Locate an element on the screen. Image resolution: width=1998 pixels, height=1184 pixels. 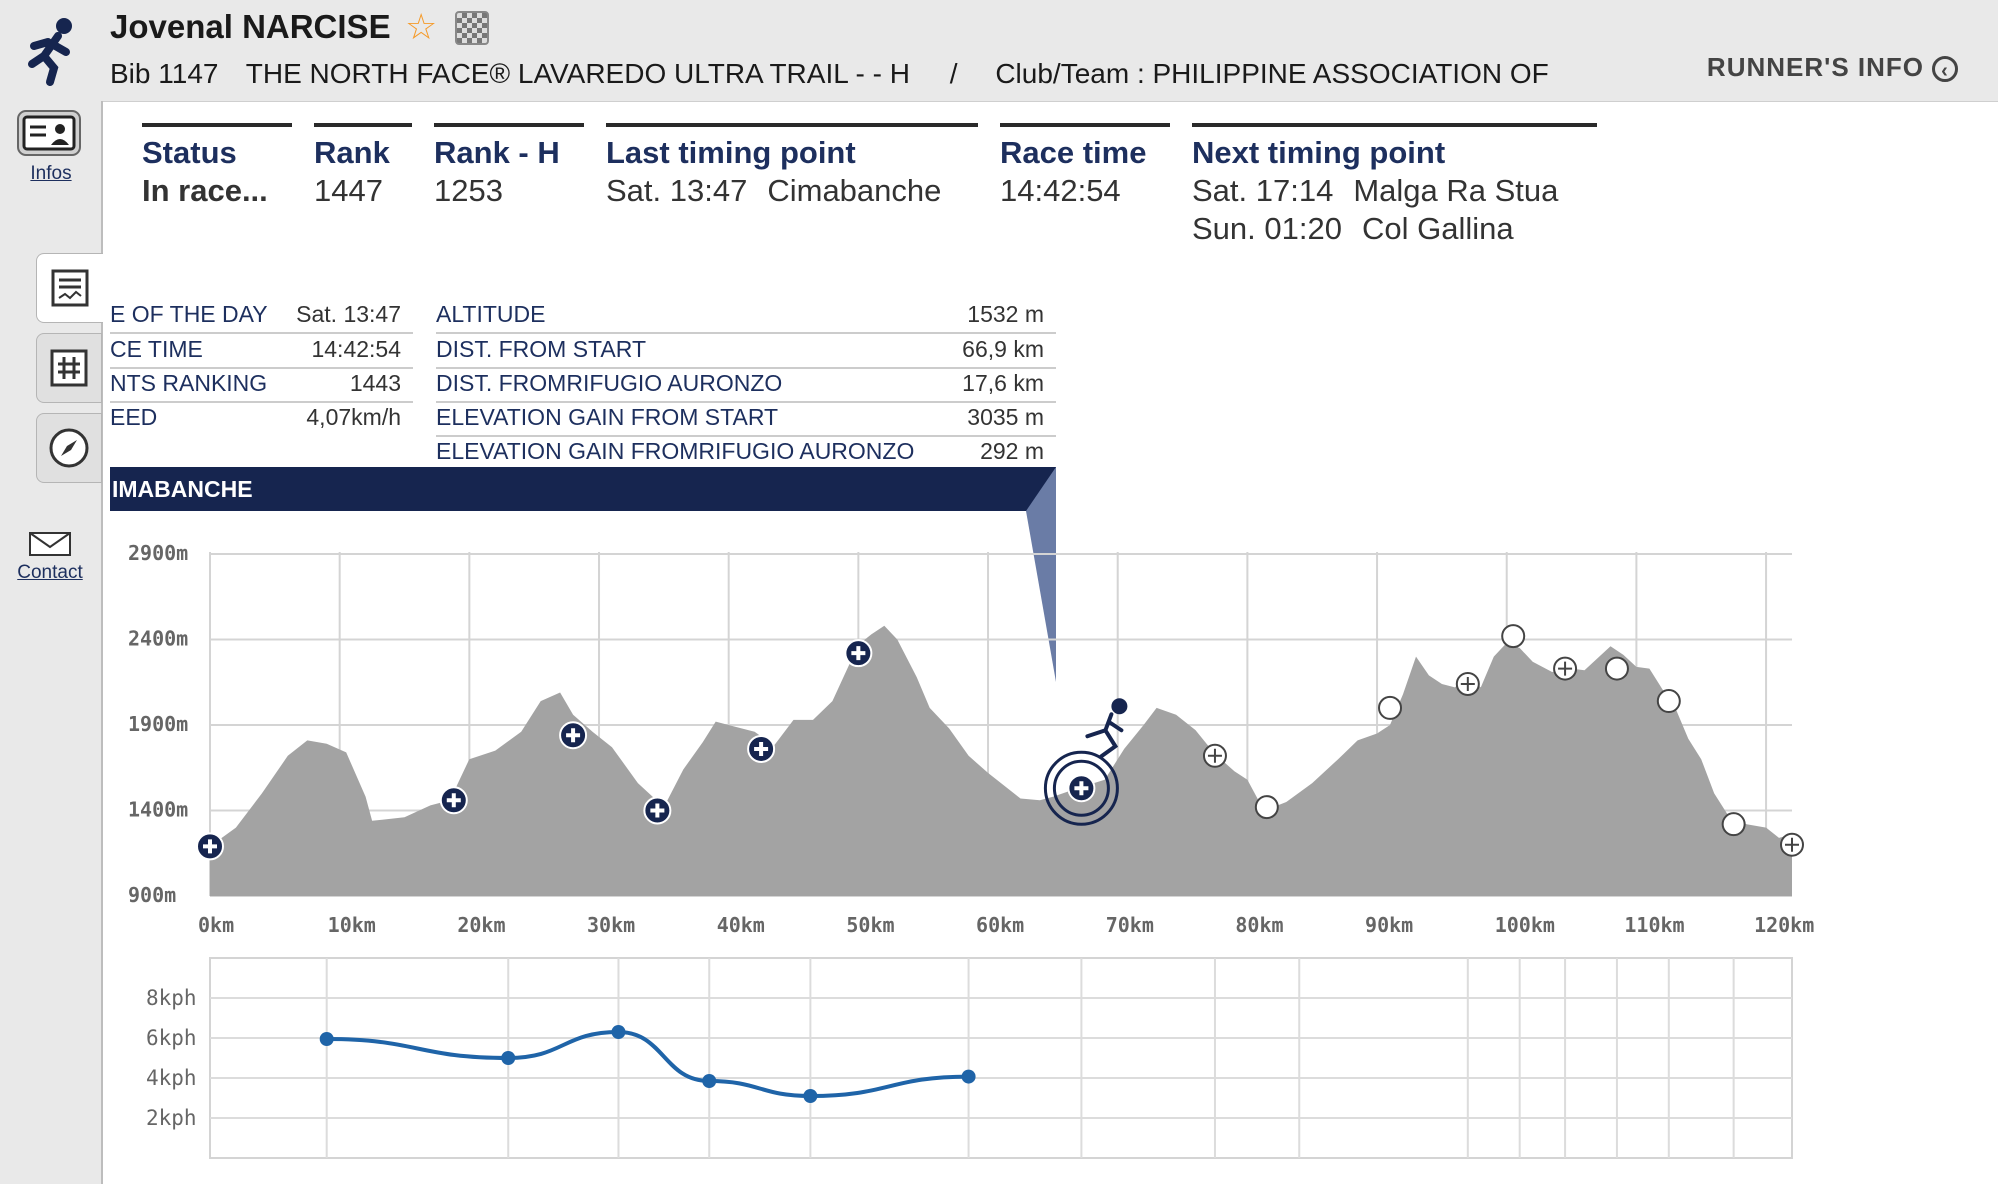
speed-y-tick-label: 8kph is located at coordinates (171, 998).